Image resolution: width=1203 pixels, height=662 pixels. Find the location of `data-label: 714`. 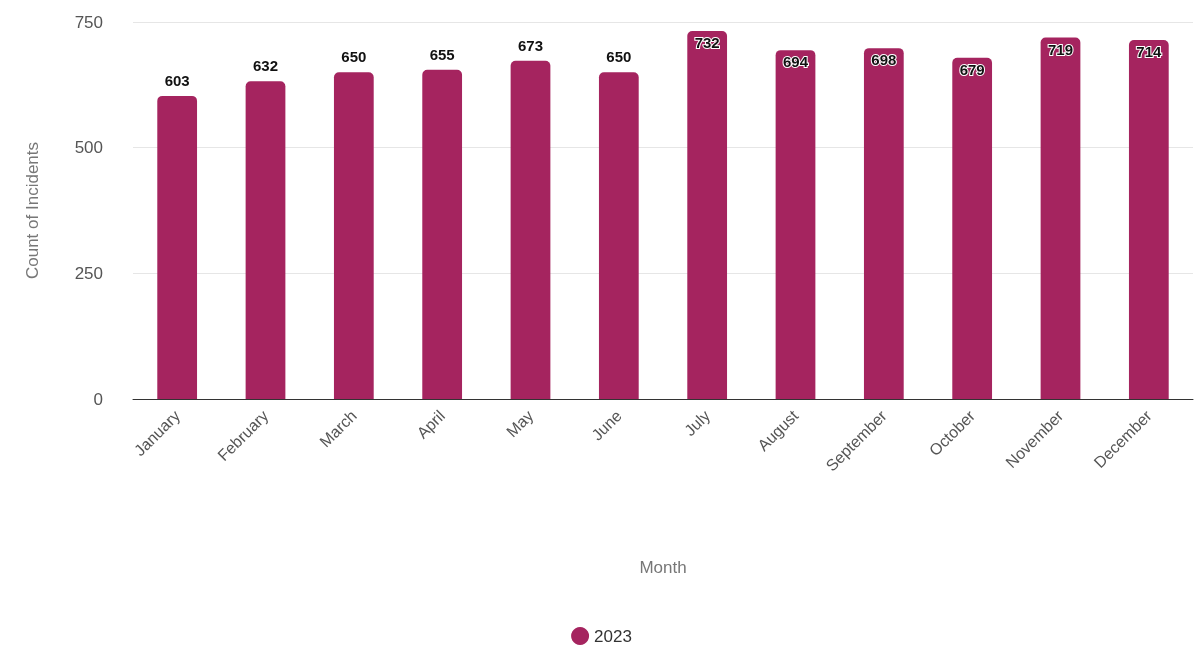

data-label: 714 is located at coordinates (1149, 52).